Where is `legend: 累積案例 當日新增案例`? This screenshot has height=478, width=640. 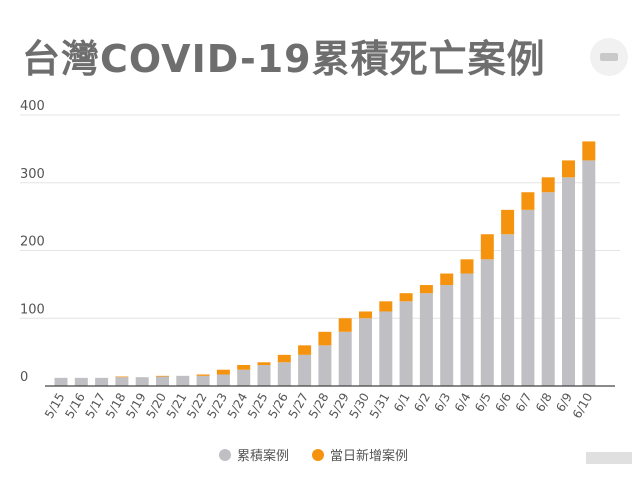 legend: 累積案例 當日新增案例 is located at coordinates (313, 456).